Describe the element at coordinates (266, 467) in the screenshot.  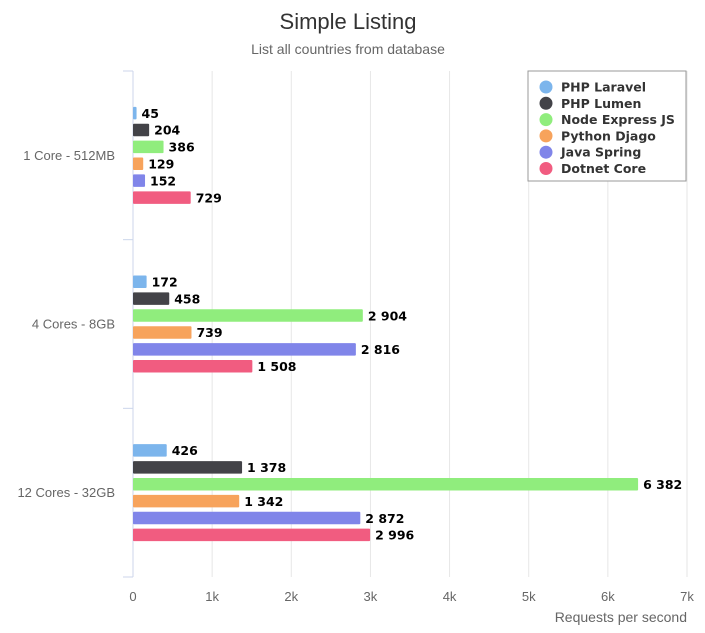
I see `data-label: 1 378` at that location.